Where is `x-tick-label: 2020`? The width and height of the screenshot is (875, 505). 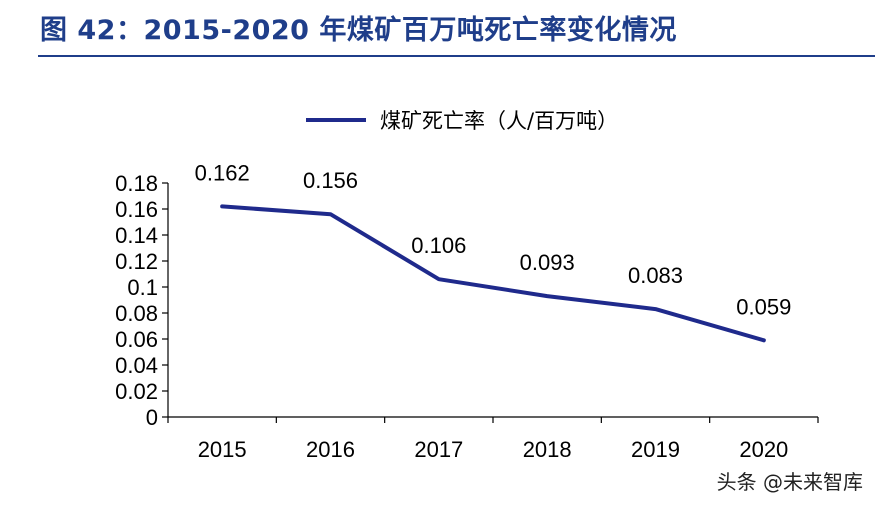
x-tick-label: 2020 is located at coordinates (763, 449).